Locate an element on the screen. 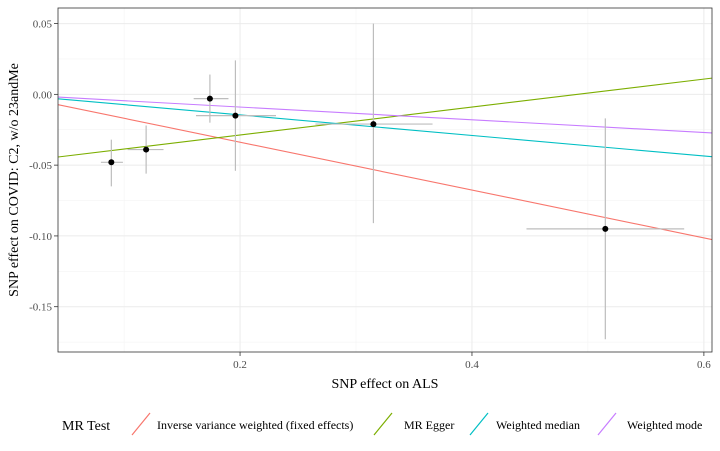 This screenshot has height=451, width=720. y-tick-label: -0.10 is located at coordinates (40, 237).